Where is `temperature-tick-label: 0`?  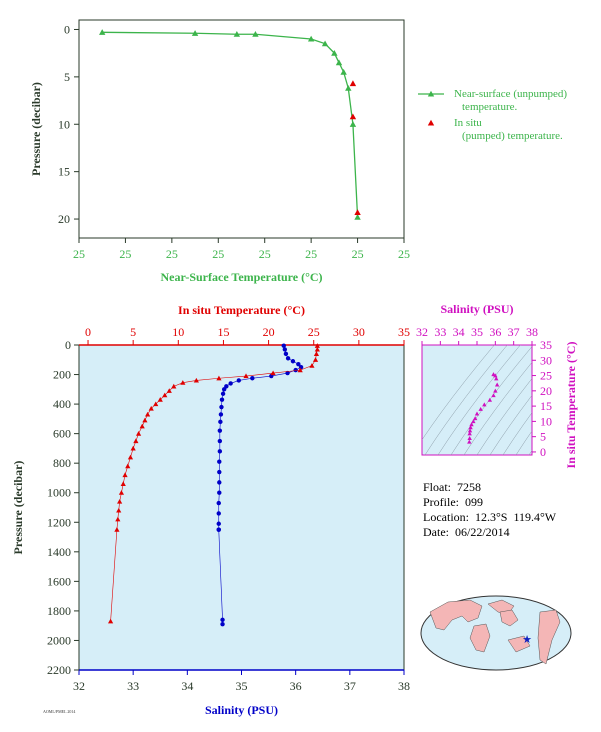
temperature-tick-label: 0 is located at coordinates (88, 332).